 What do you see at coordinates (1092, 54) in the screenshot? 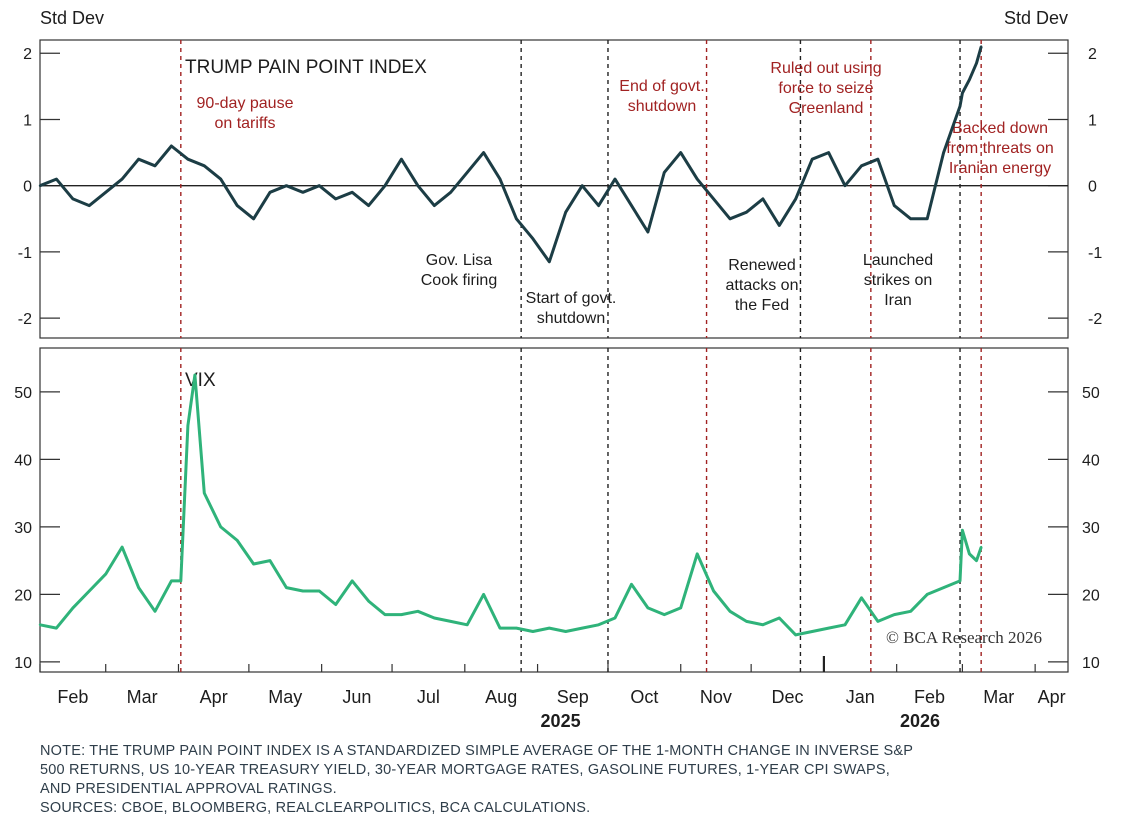
I see `pain-ytick-label-right: 2` at bounding box center [1092, 54].